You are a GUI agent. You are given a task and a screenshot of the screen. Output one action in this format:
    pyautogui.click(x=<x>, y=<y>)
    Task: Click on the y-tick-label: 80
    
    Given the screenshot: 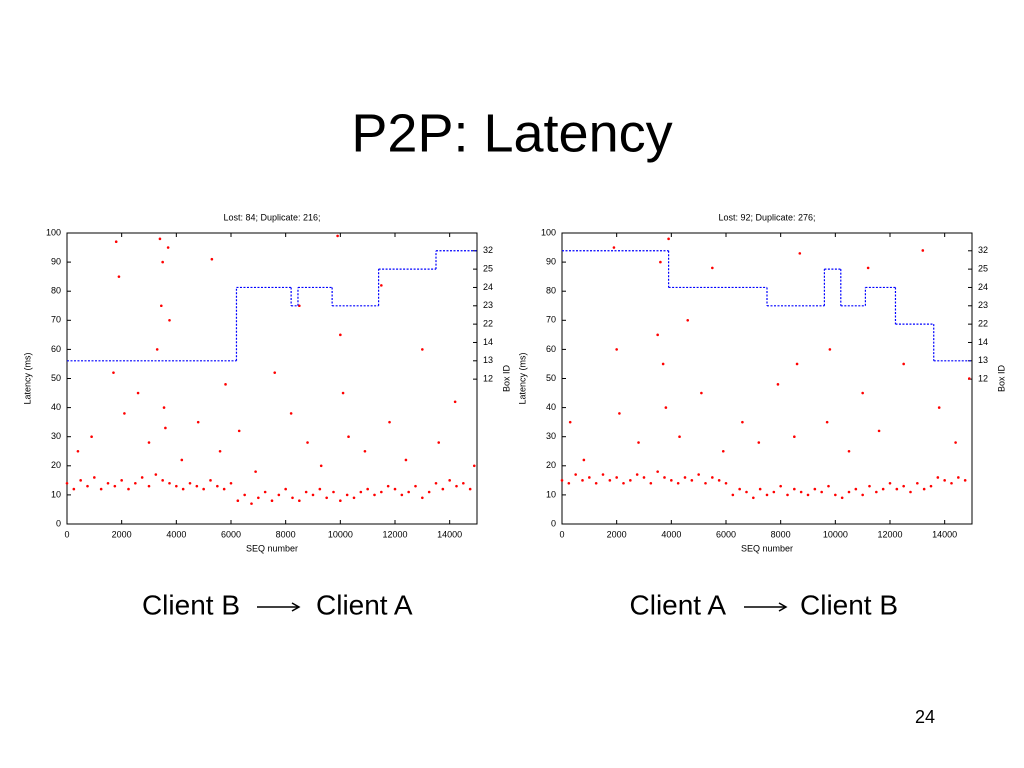 What is the action you would take?
    pyautogui.click(x=56, y=291)
    